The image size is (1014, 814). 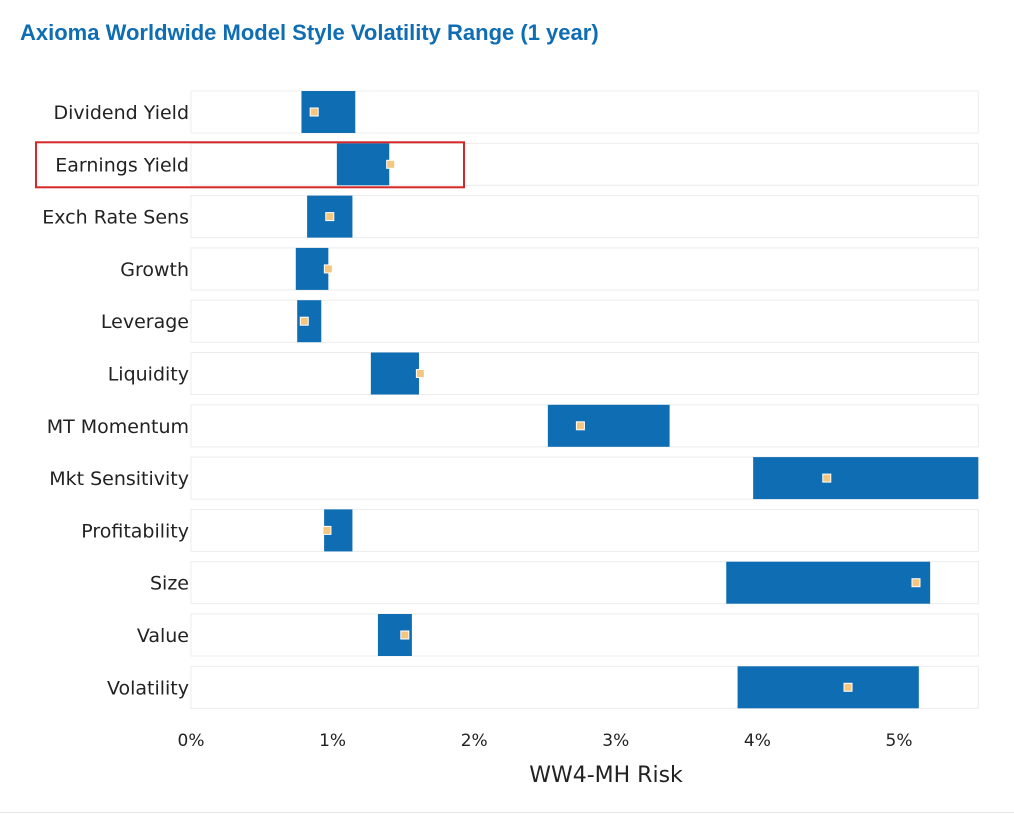 I want to click on range-bar-mkt-sensitivity, so click(x=866, y=478).